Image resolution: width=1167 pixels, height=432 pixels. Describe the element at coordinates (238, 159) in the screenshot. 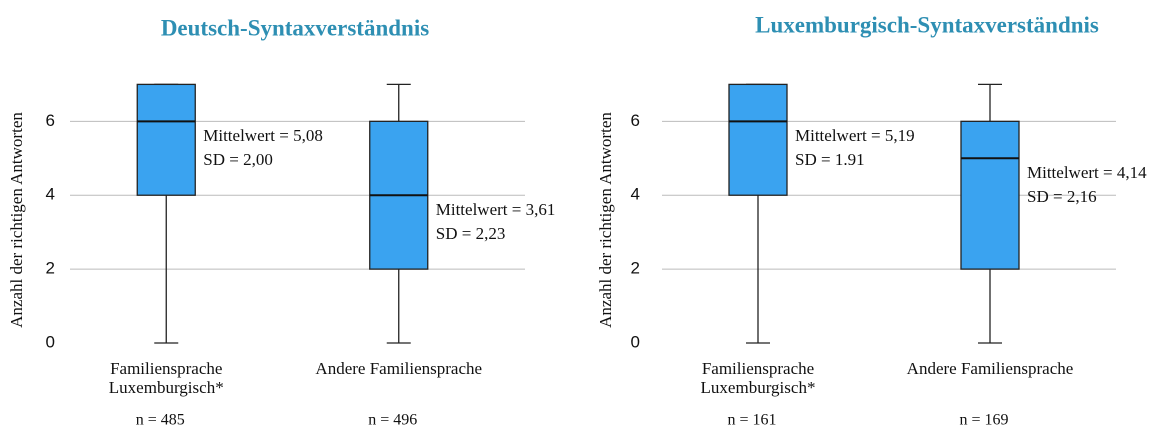

I see `annotation: SD = 2,00` at that location.